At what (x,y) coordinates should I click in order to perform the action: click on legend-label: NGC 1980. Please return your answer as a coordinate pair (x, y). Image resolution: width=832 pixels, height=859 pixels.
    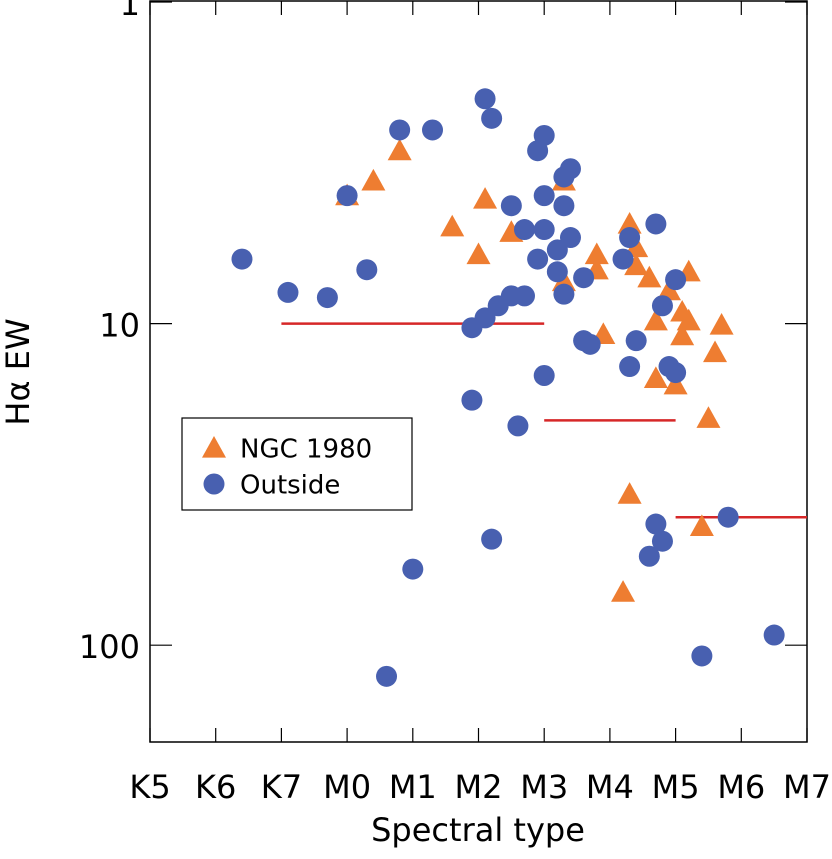
    Looking at the image, I should click on (306, 450).